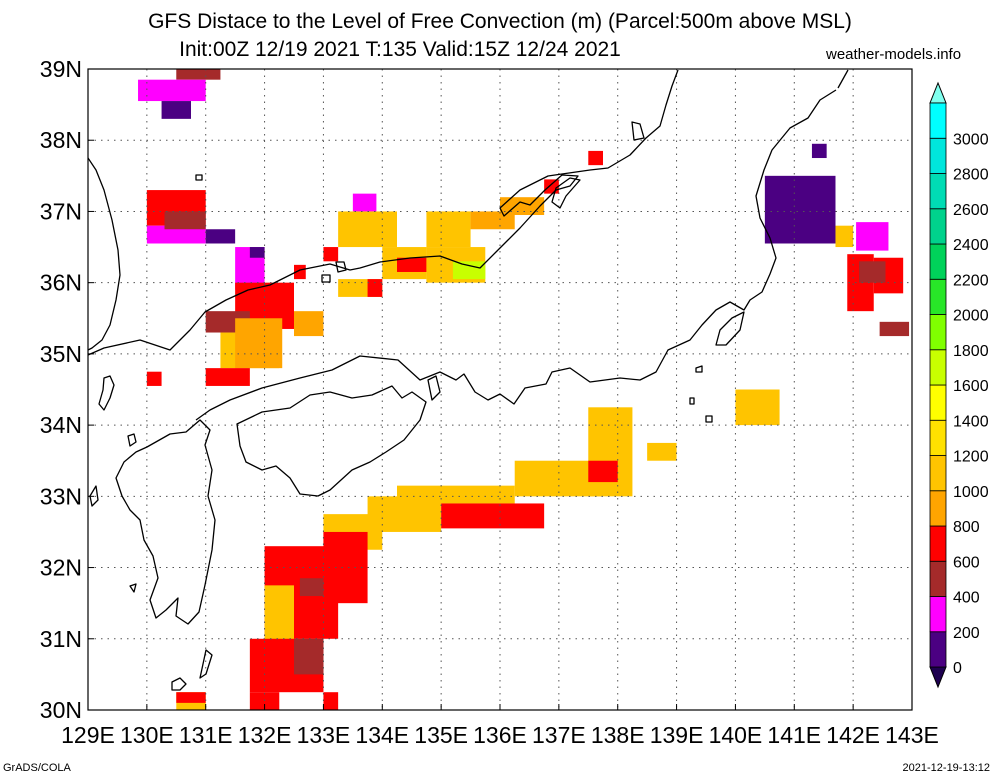  What do you see at coordinates (61, 140) in the screenshot?
I see `lat-tick-label: 38N` at bounding box center [61, 140].